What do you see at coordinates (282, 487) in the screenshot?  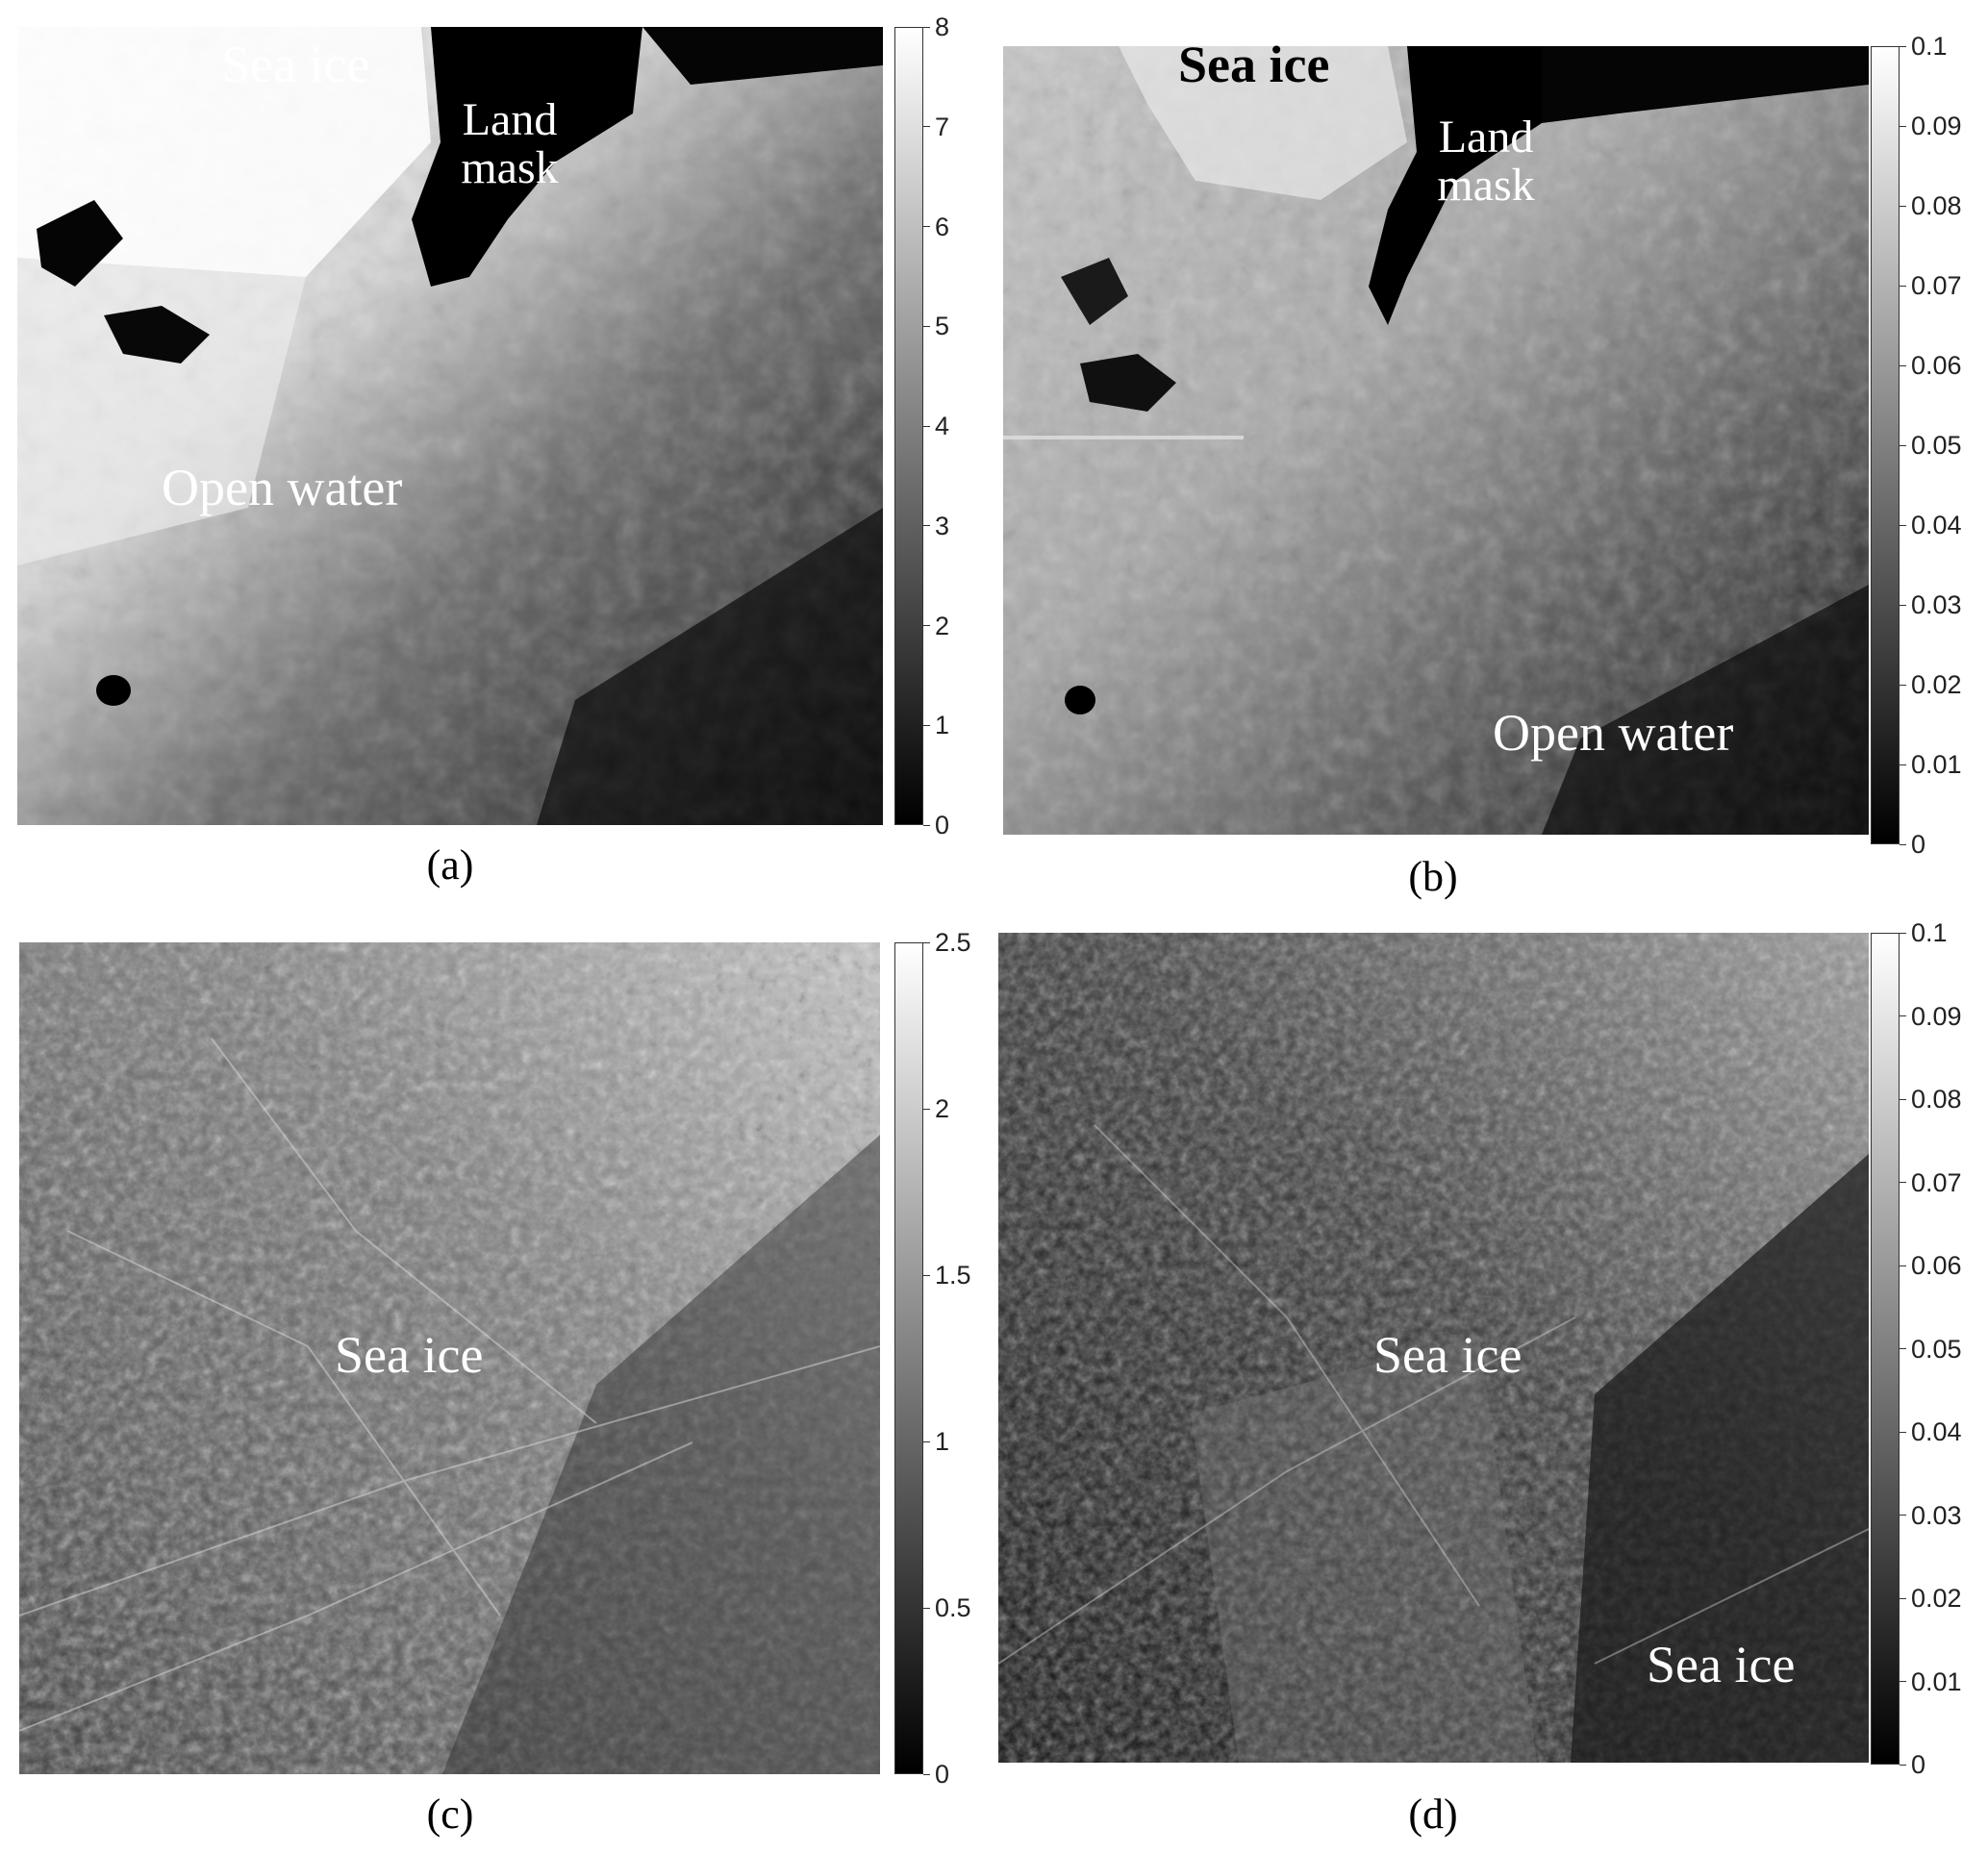 I see `label-open-water-a: Open water` at bounding box center [282, 487].